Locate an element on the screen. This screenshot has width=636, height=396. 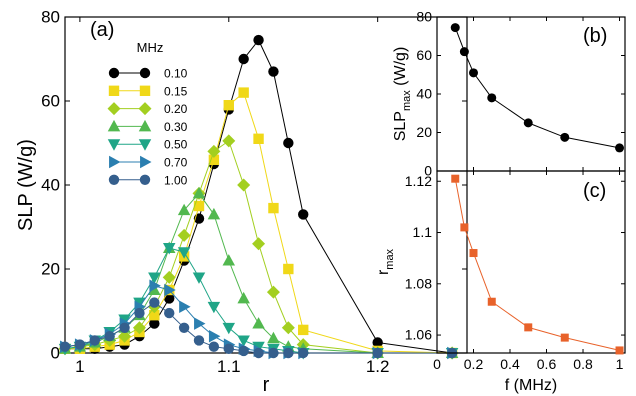
y-tick-label: 1.08 is located at coordinates (418, 283).